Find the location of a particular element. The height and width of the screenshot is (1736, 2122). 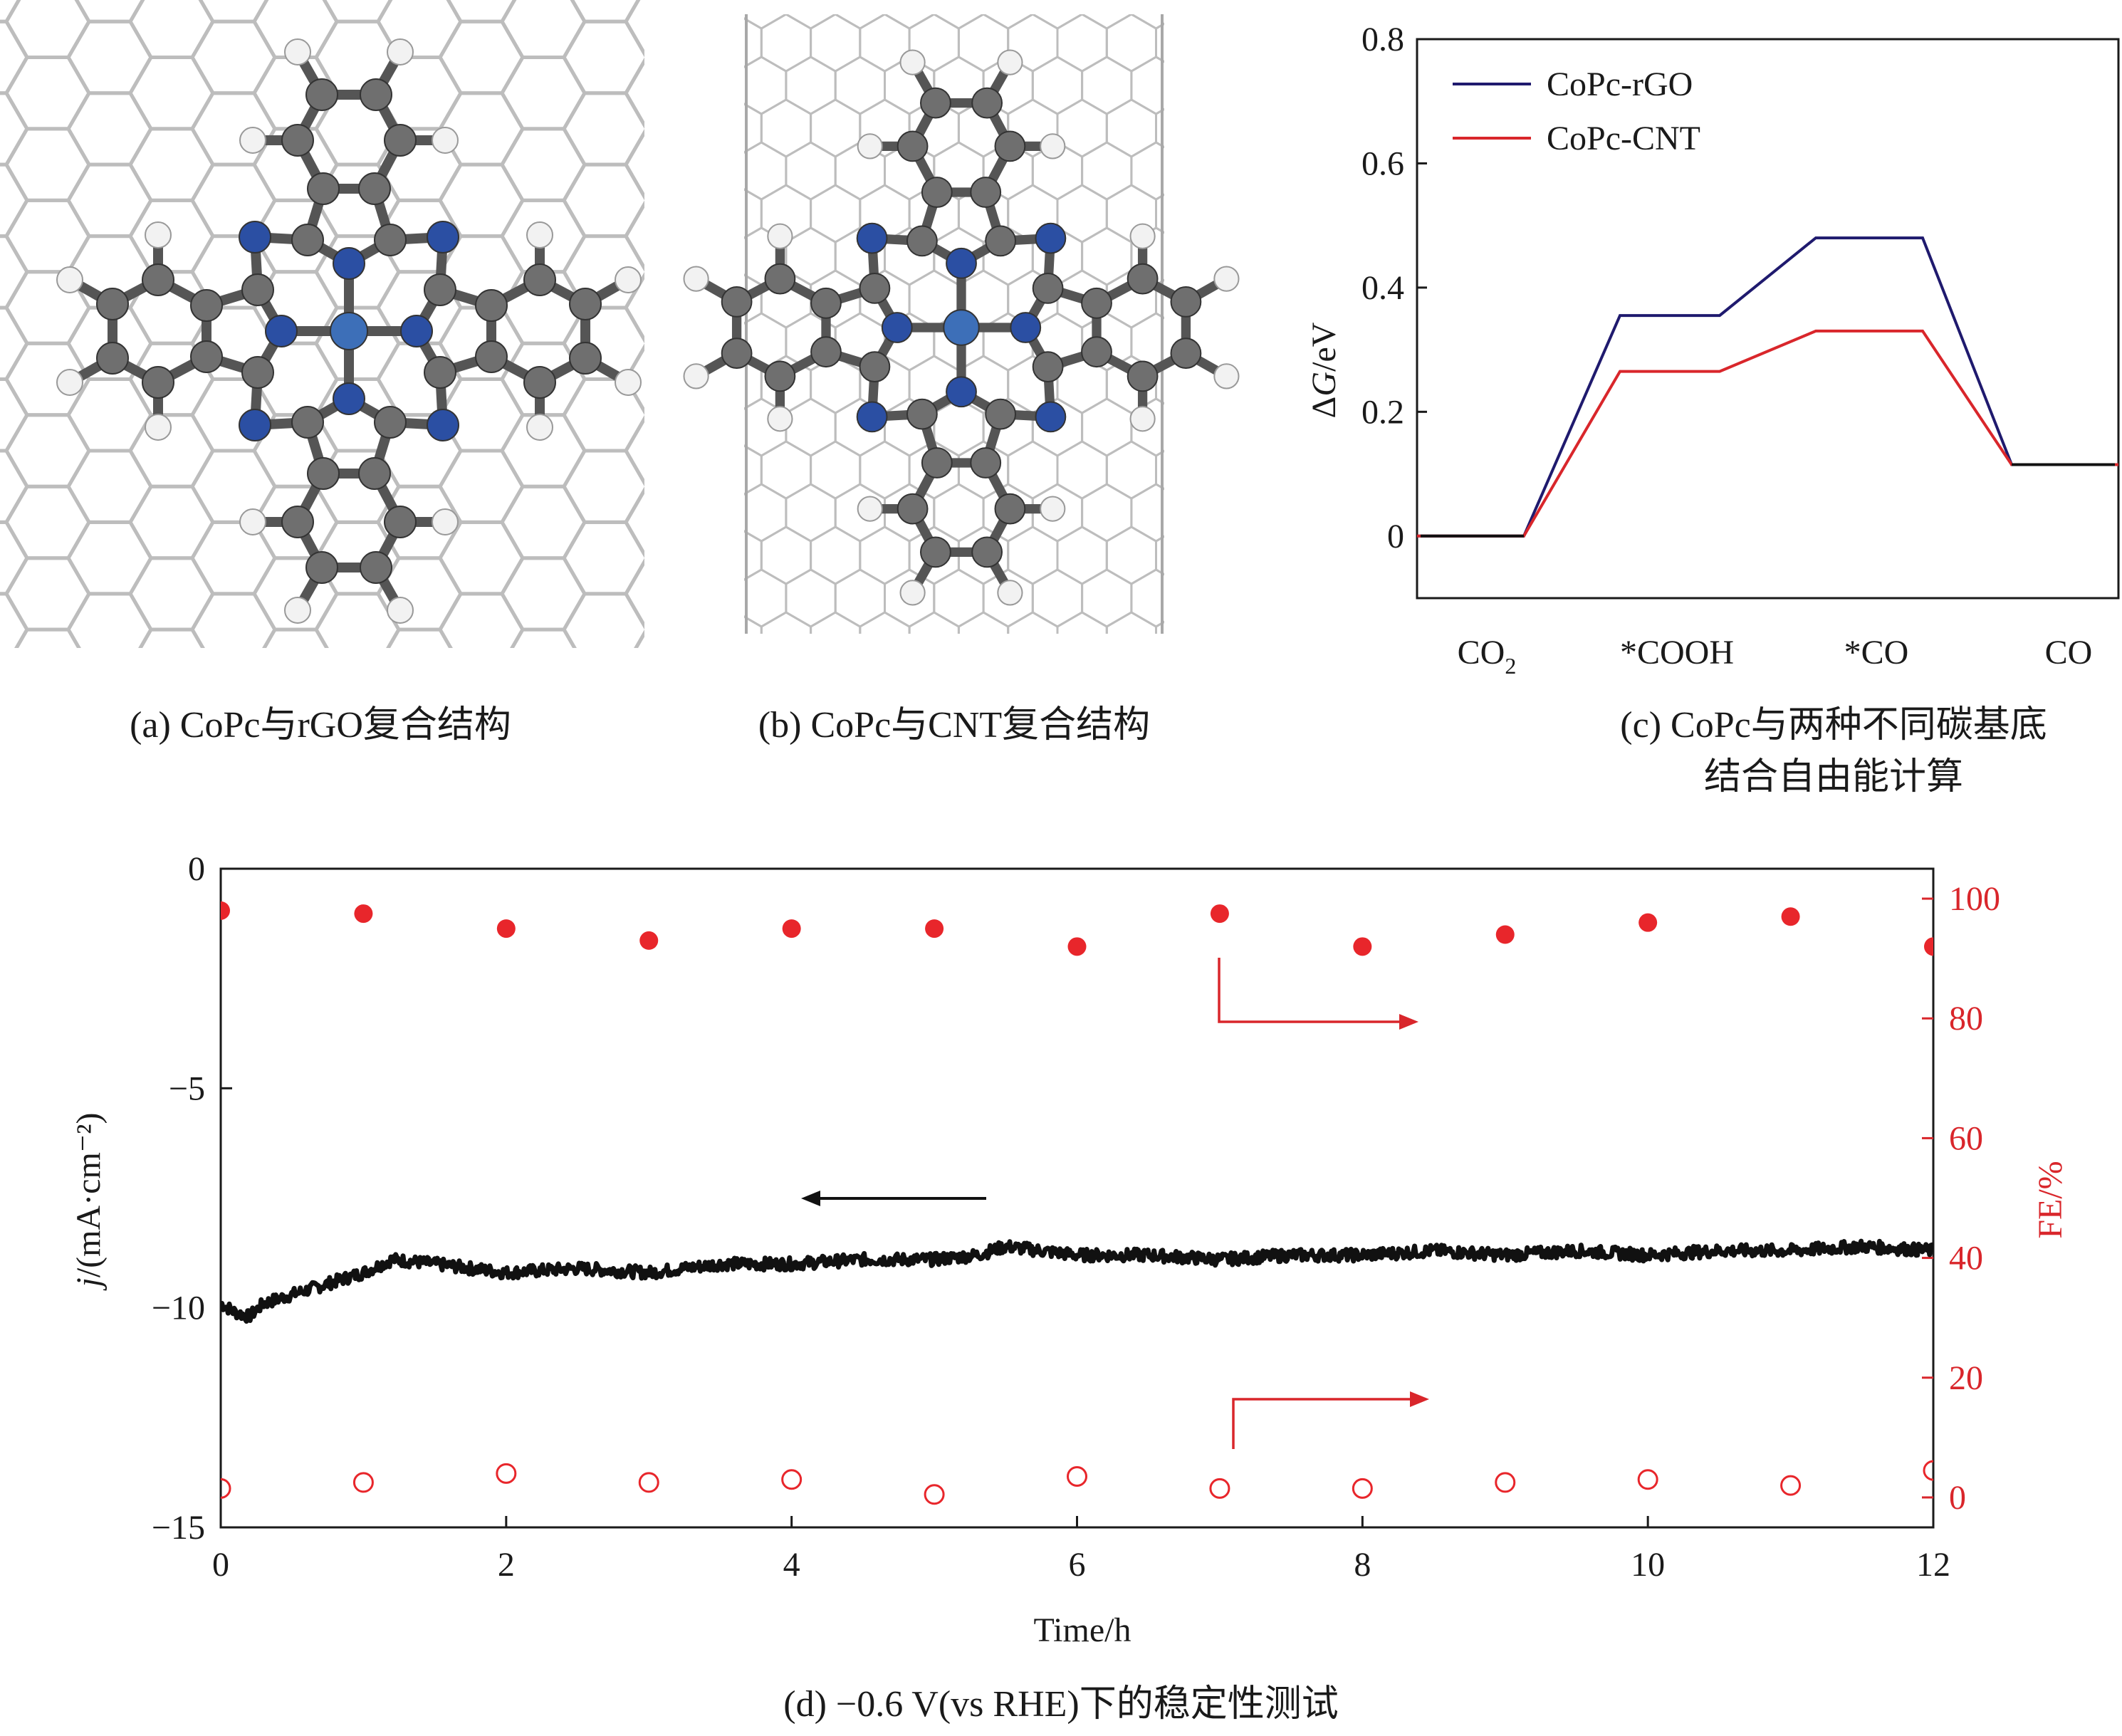

y-tick-label-c: 0.8 is located at coordinates (1382, 39).